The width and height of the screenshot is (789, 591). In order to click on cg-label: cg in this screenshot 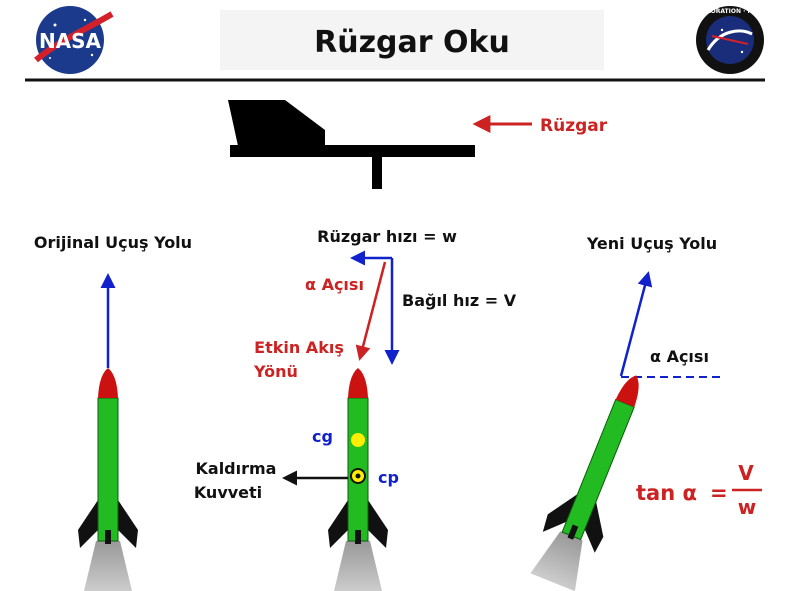, I will do `click(322, 436)`.